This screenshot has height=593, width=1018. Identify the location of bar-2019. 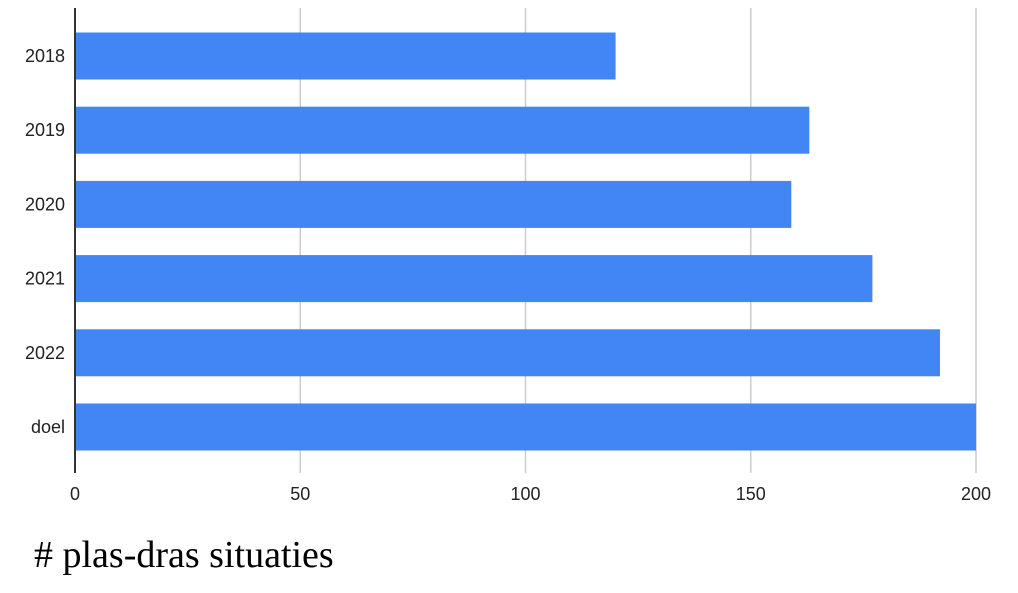
(442, 130).